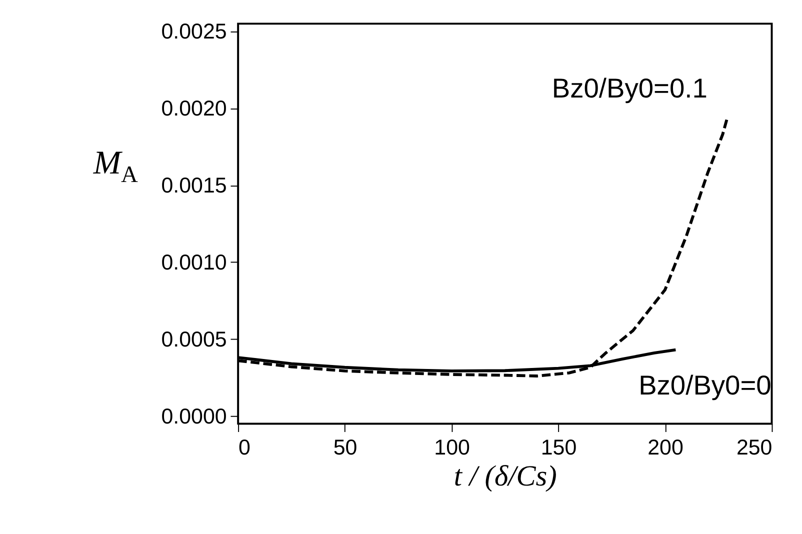 The width and height of the screenshot is (802, 534). I want to click on y-tick-label: 0.0025, so click(194, 32).